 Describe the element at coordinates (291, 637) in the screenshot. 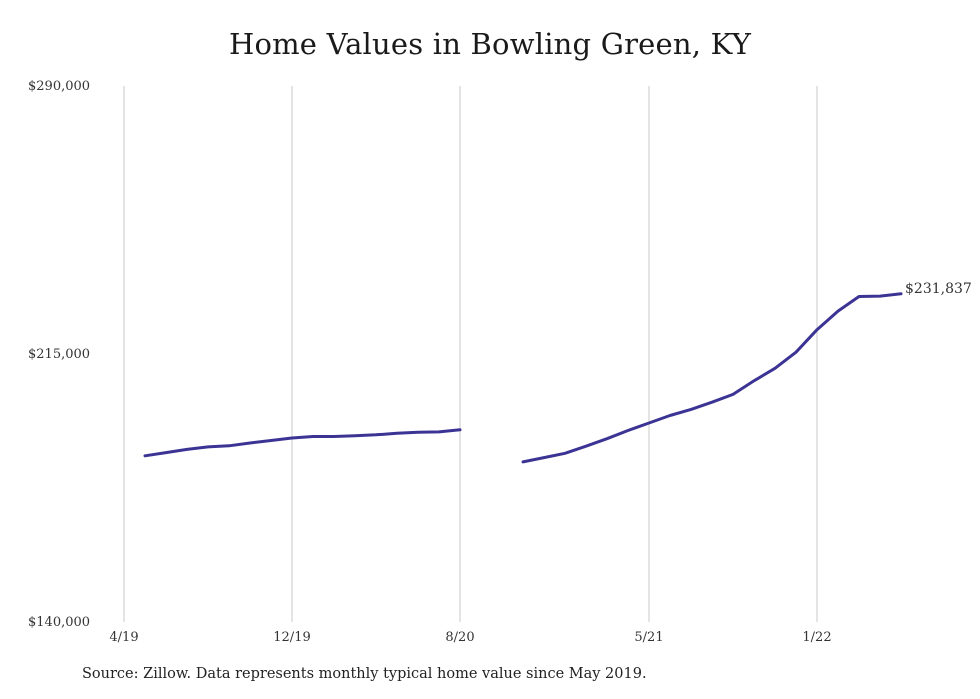

I see `x-tick-label: 12/19` at that location.